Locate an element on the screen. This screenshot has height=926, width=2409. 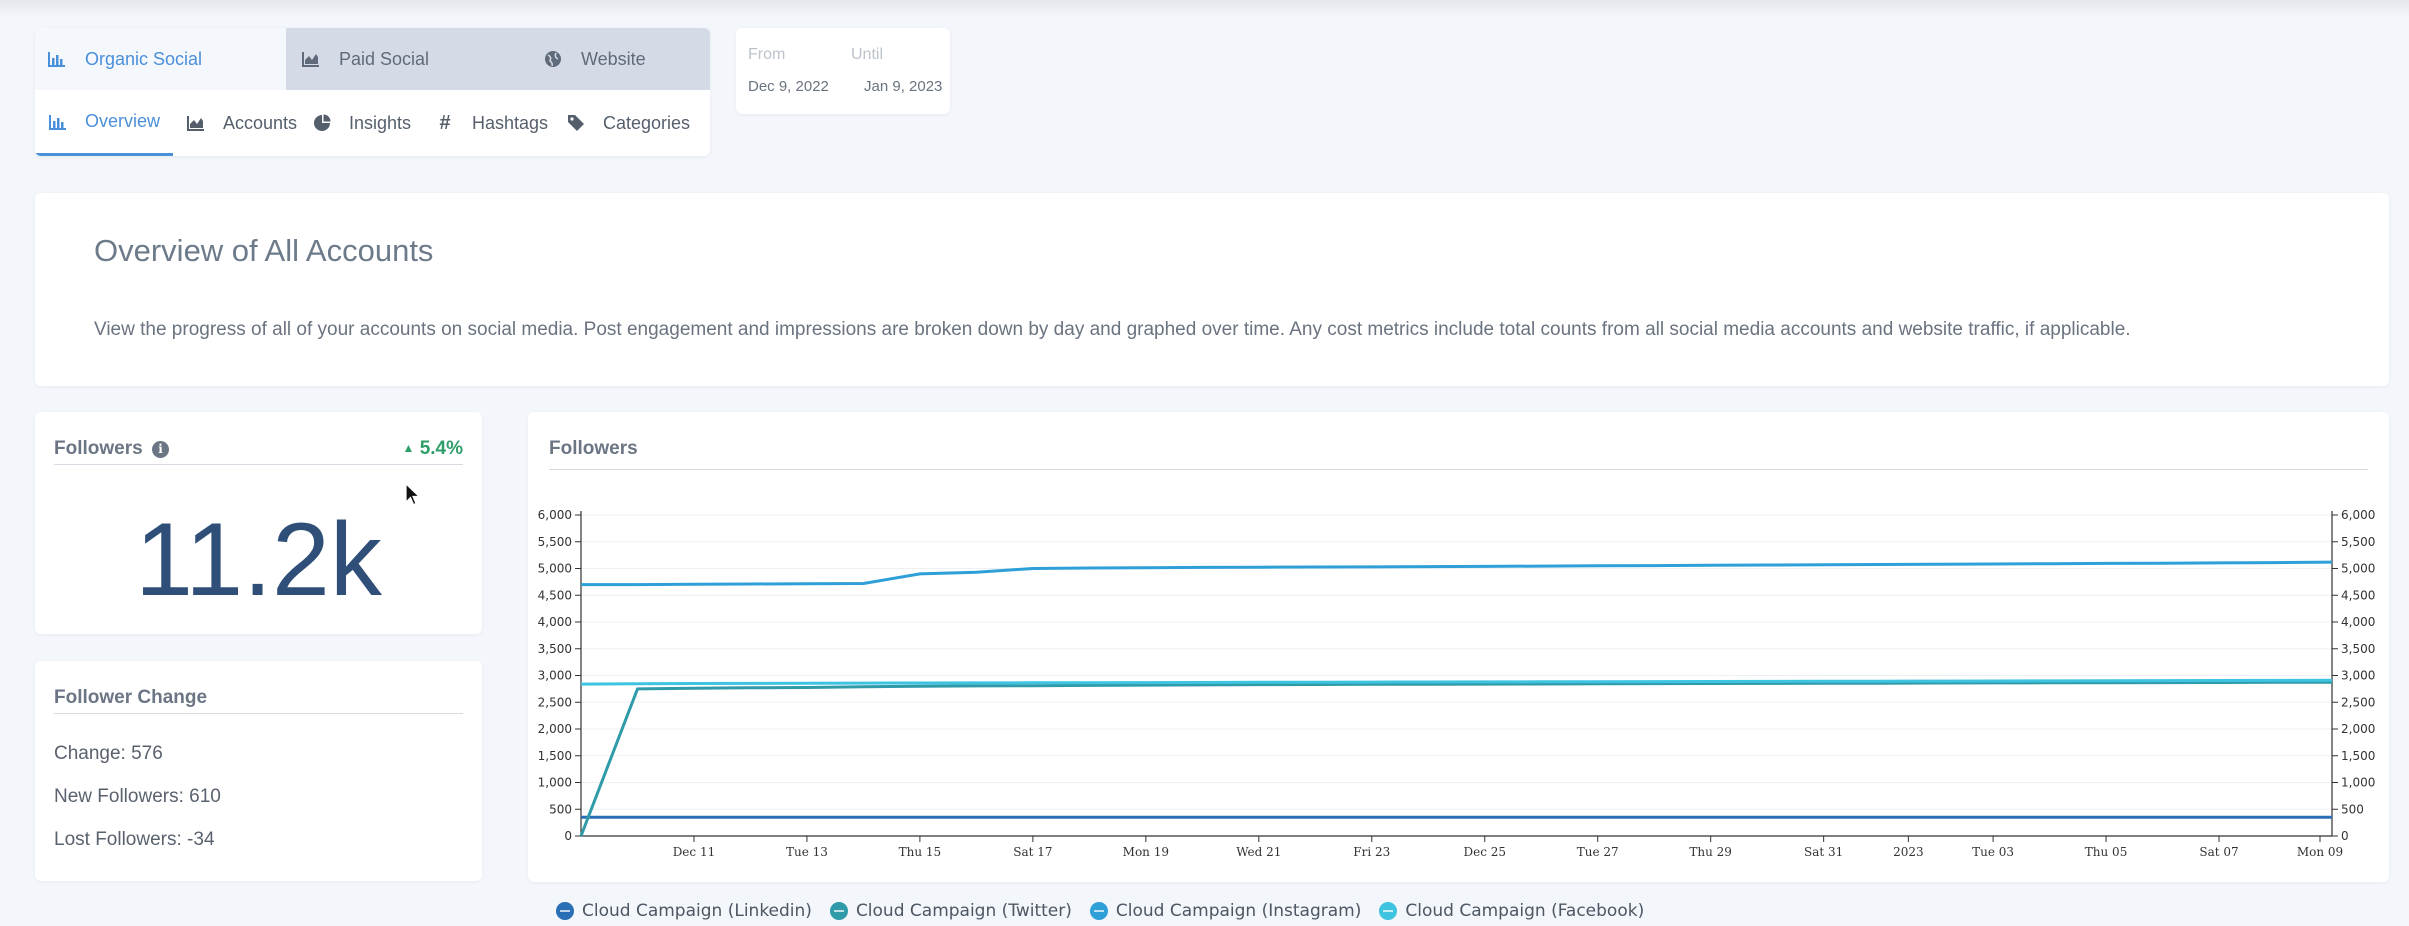
y-tick-label: 2,000 is located at coordinates (555, 729).